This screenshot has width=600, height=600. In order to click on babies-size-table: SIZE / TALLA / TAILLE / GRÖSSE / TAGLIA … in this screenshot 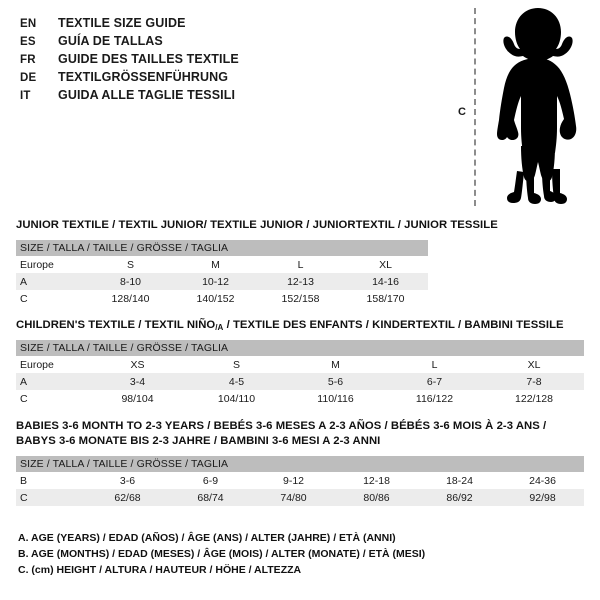, I will do `click(300, 481)`.